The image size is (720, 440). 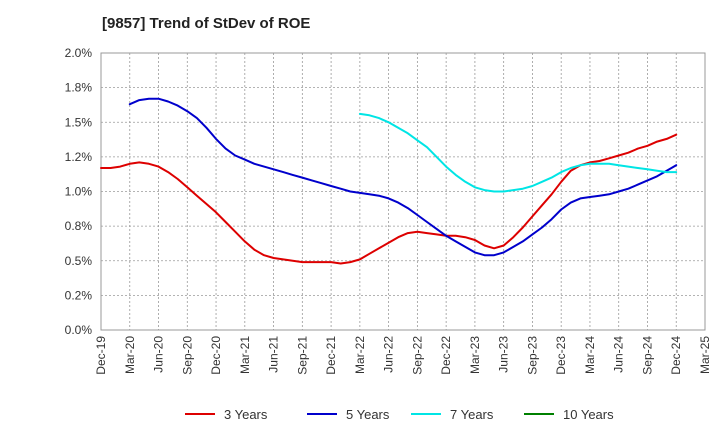 I want to click on x-tick-label: Dec-24, so click(x=676, y=355).